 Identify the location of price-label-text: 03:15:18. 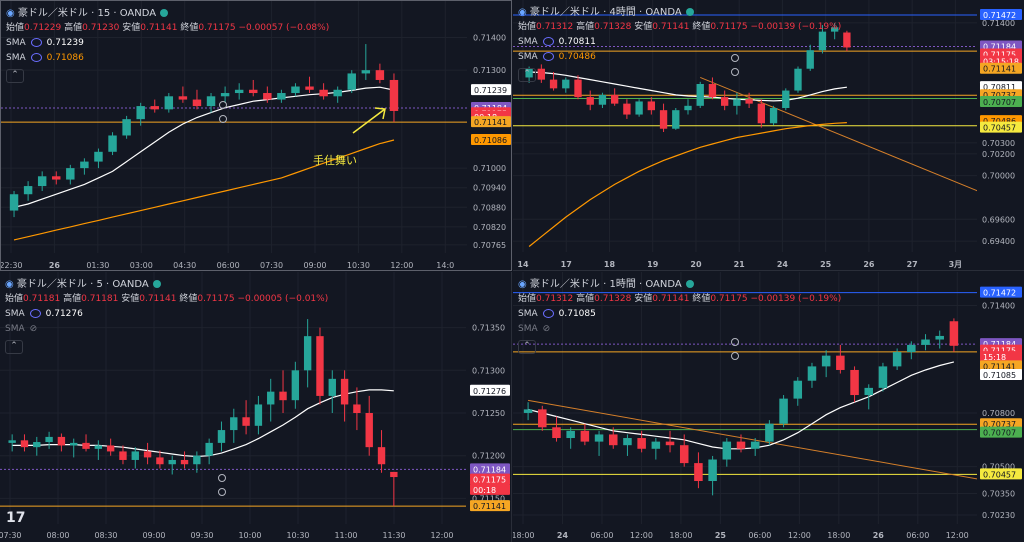
(1001, 62).